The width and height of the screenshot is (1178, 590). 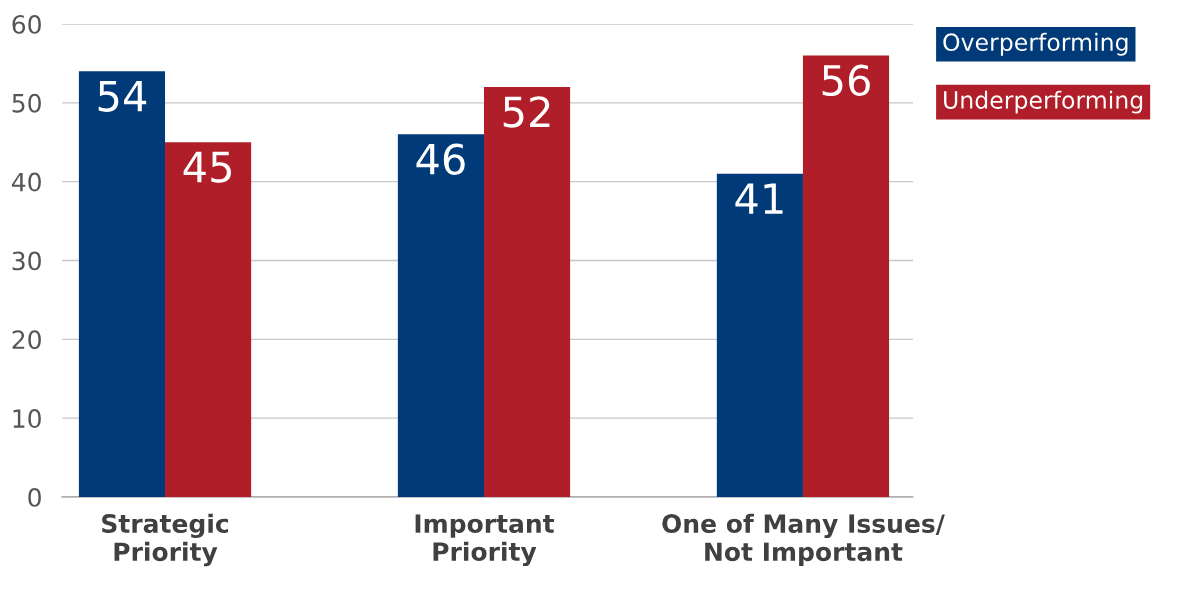 I want to click on data-label: 45, so click(x=207, y=167).